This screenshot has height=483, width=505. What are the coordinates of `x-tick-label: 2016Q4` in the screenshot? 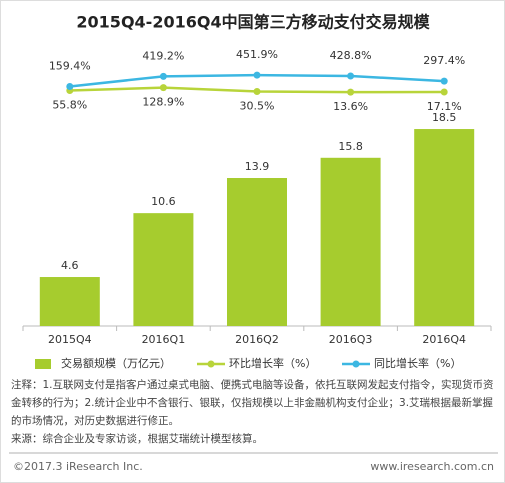 It's located at (444, 339).